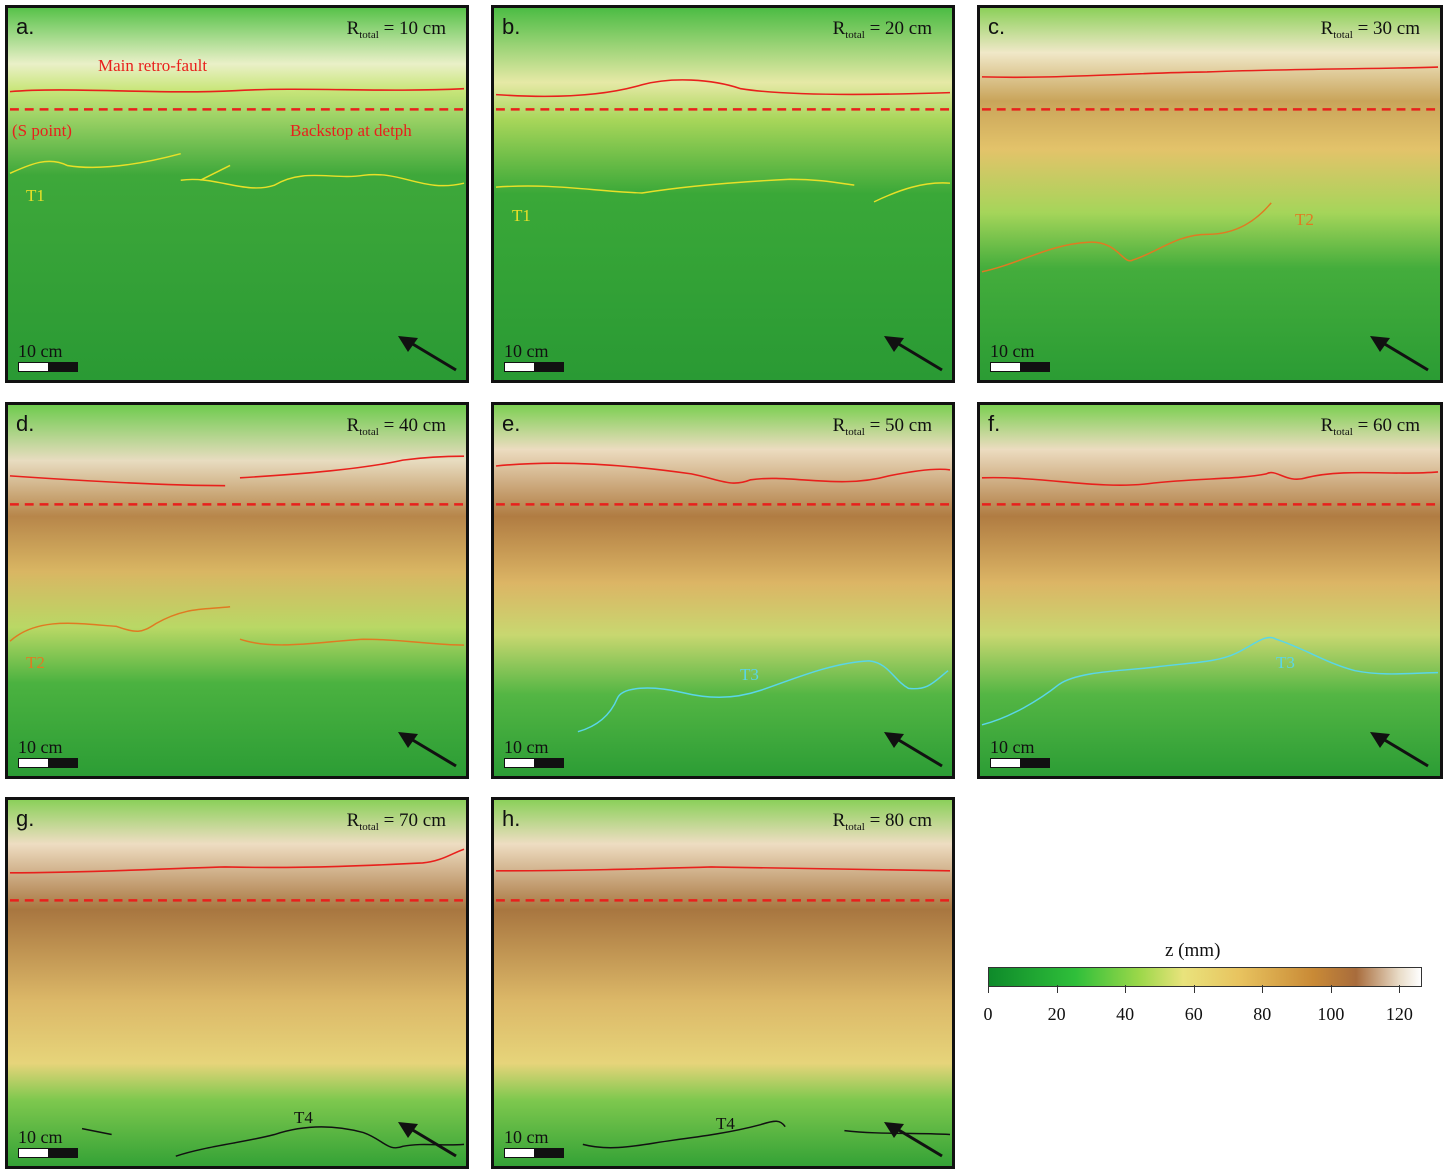 Image resolution: width=1450 pixels, height=1173 pixels. Describe the element at coordinates (351, 130) in the screenshot. I see `backstop-label: Backstop at detph` at that location.